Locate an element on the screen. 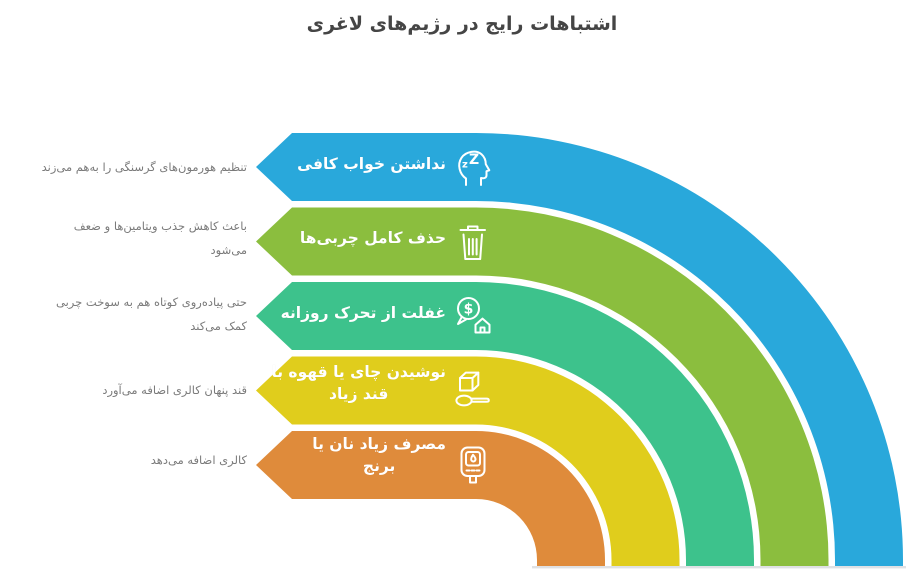  item-description: کالری اضافه می‌دهد is located at coordinates (199, 460).